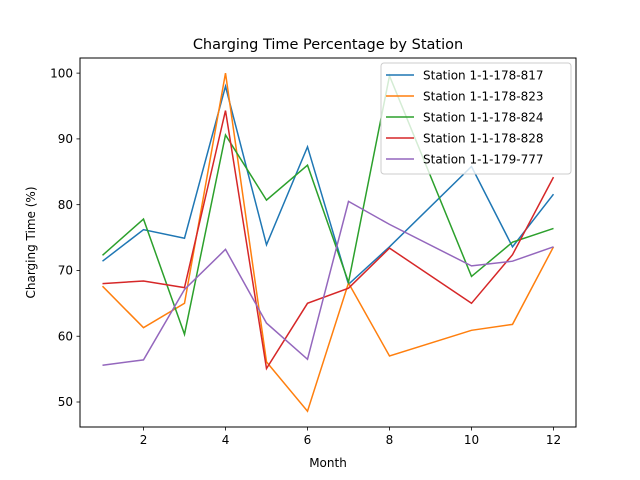 The image size is (640, 480). I want to click on legend-label-3: Station 1-1-178-824, so click(483, 117).